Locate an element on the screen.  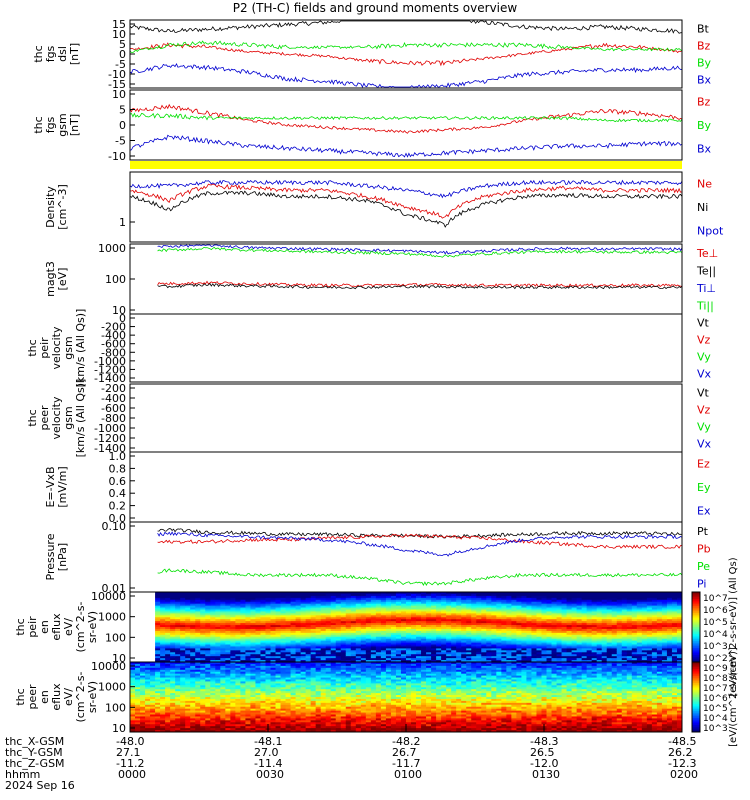
cbar-tick-peir_spec-3: 10^4 is located at coordinates (715, 635).